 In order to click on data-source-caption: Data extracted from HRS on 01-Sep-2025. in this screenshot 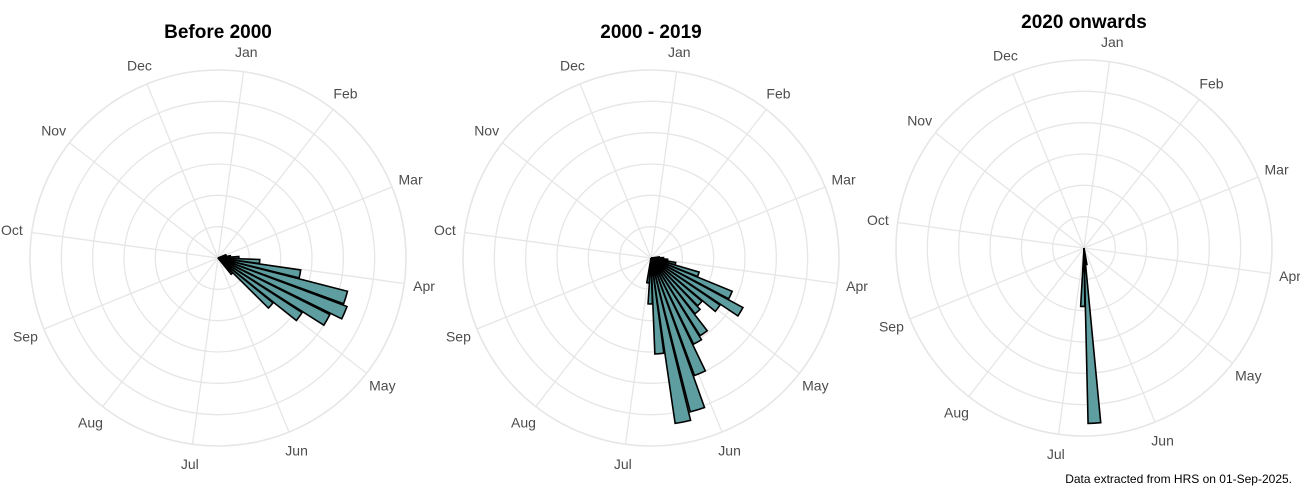, I will do `click(1178, 479)`.